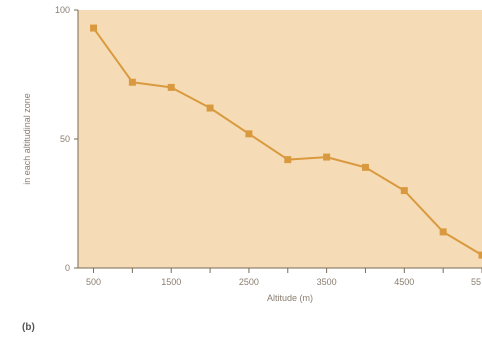 The width and height of the screenshot is (482, 337). Describe the element at coordinates (93, 282) in the screenshot. I see `x-tick-label: 500` at that location.